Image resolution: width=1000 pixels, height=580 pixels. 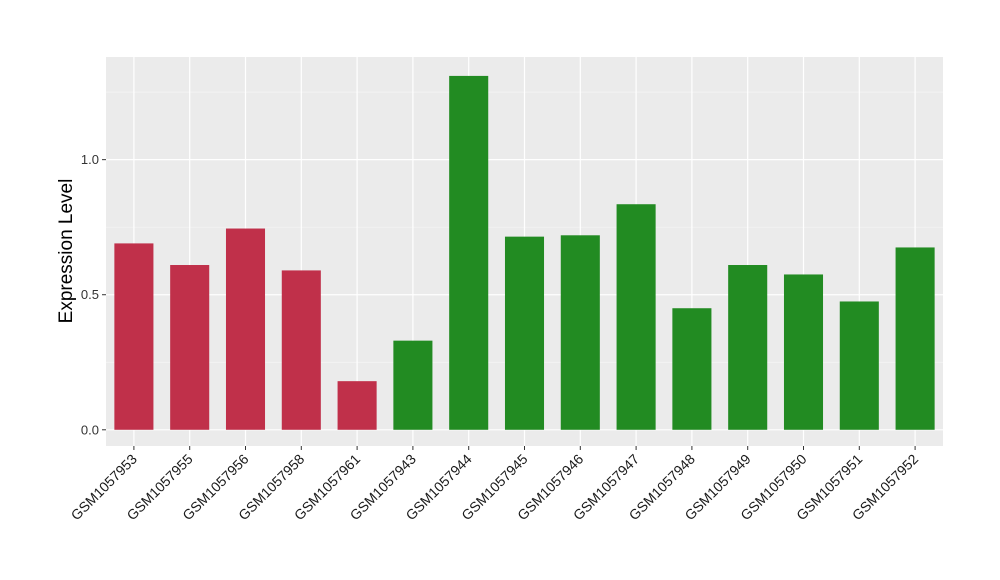 I want to click on bar-GSM1057947, so click(x=636, y=317).